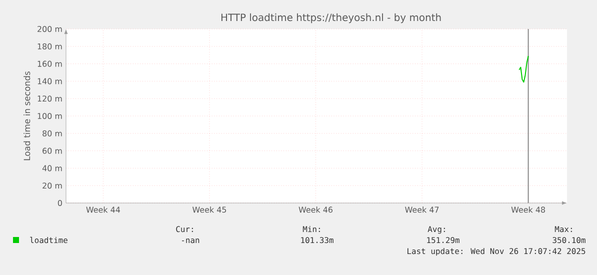  I want to click on y-axis-title: Load time in seconds, so click(27, 115).